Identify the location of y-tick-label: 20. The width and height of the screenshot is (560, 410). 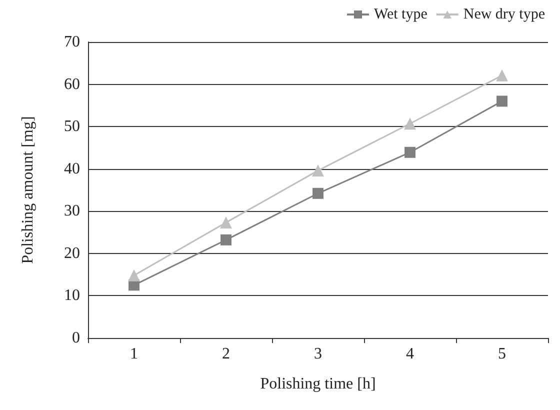
(72, 253).